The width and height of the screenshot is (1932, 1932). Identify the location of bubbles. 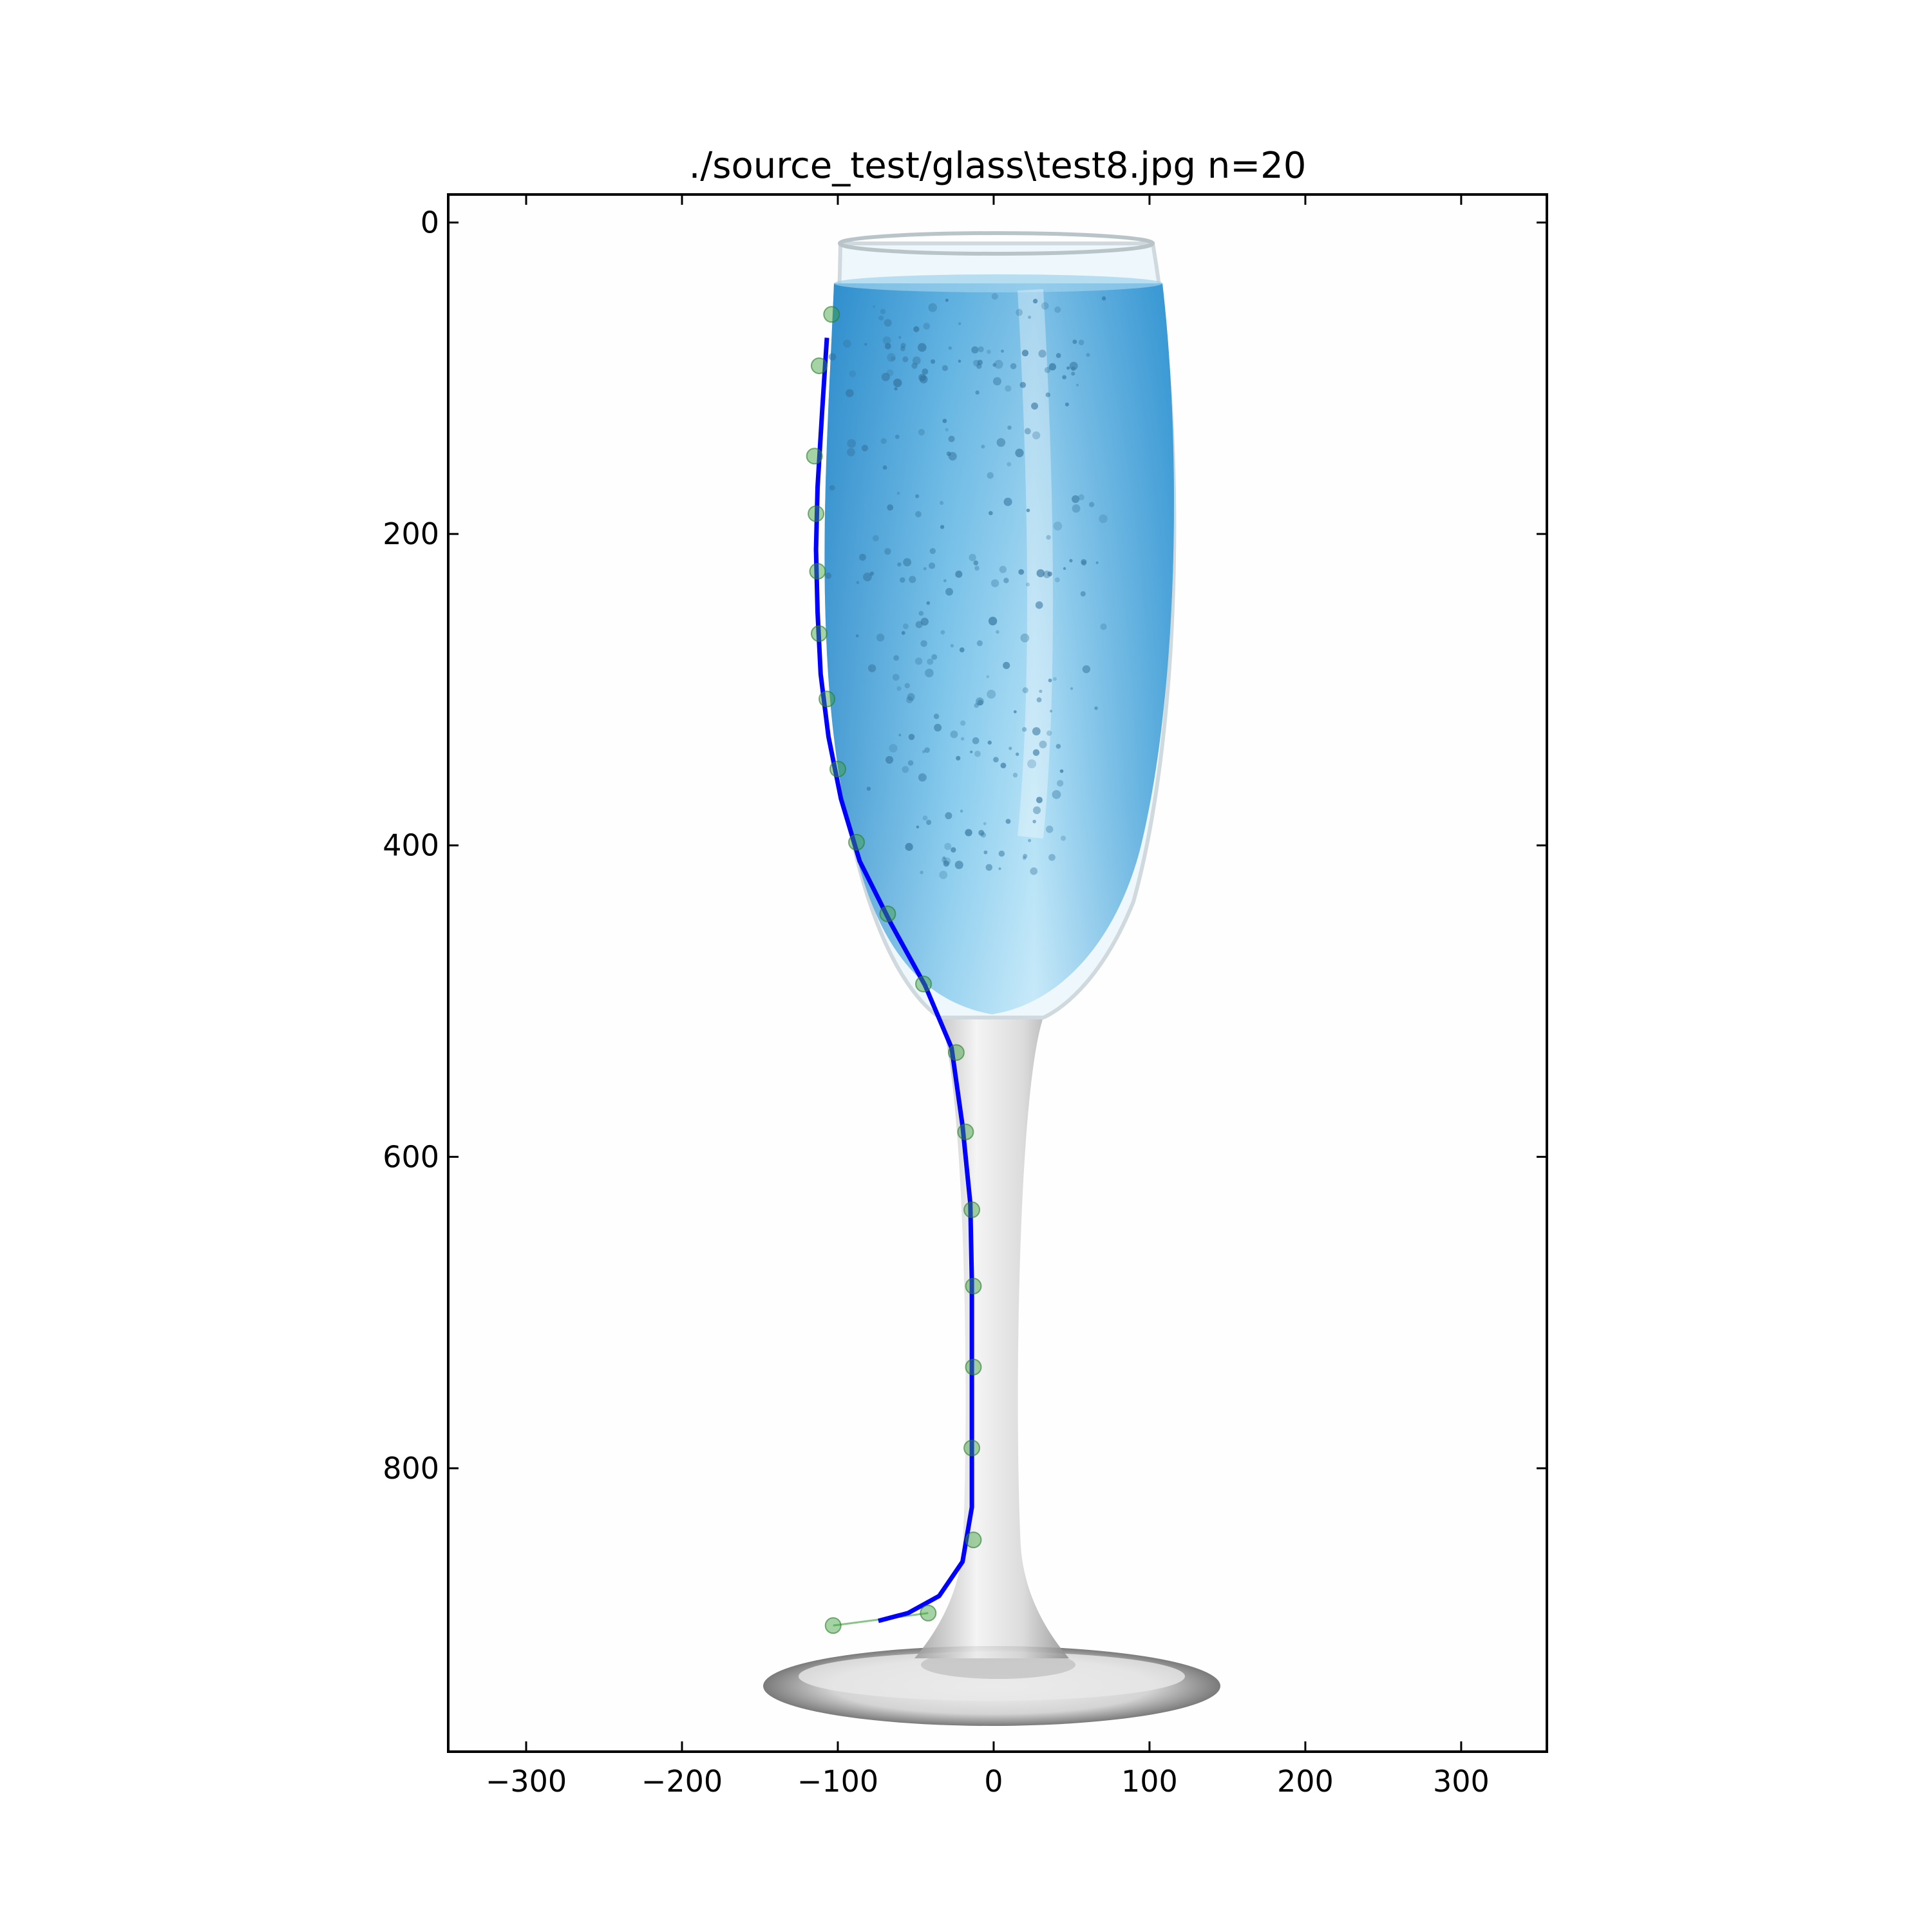
(967, 586).